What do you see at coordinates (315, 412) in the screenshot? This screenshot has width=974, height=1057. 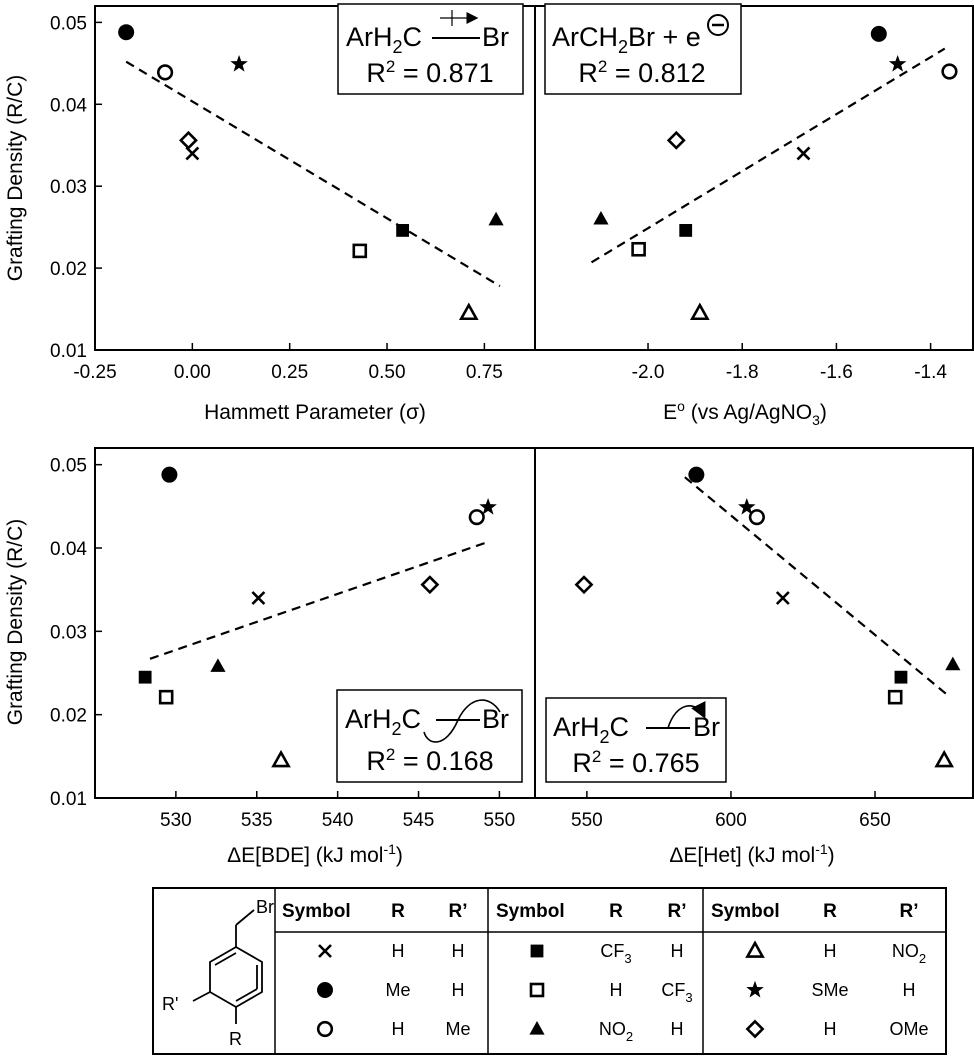 I see `x-axis-title-hammett: Hammett Parameter (σ)` at bounding box center [315, 412].